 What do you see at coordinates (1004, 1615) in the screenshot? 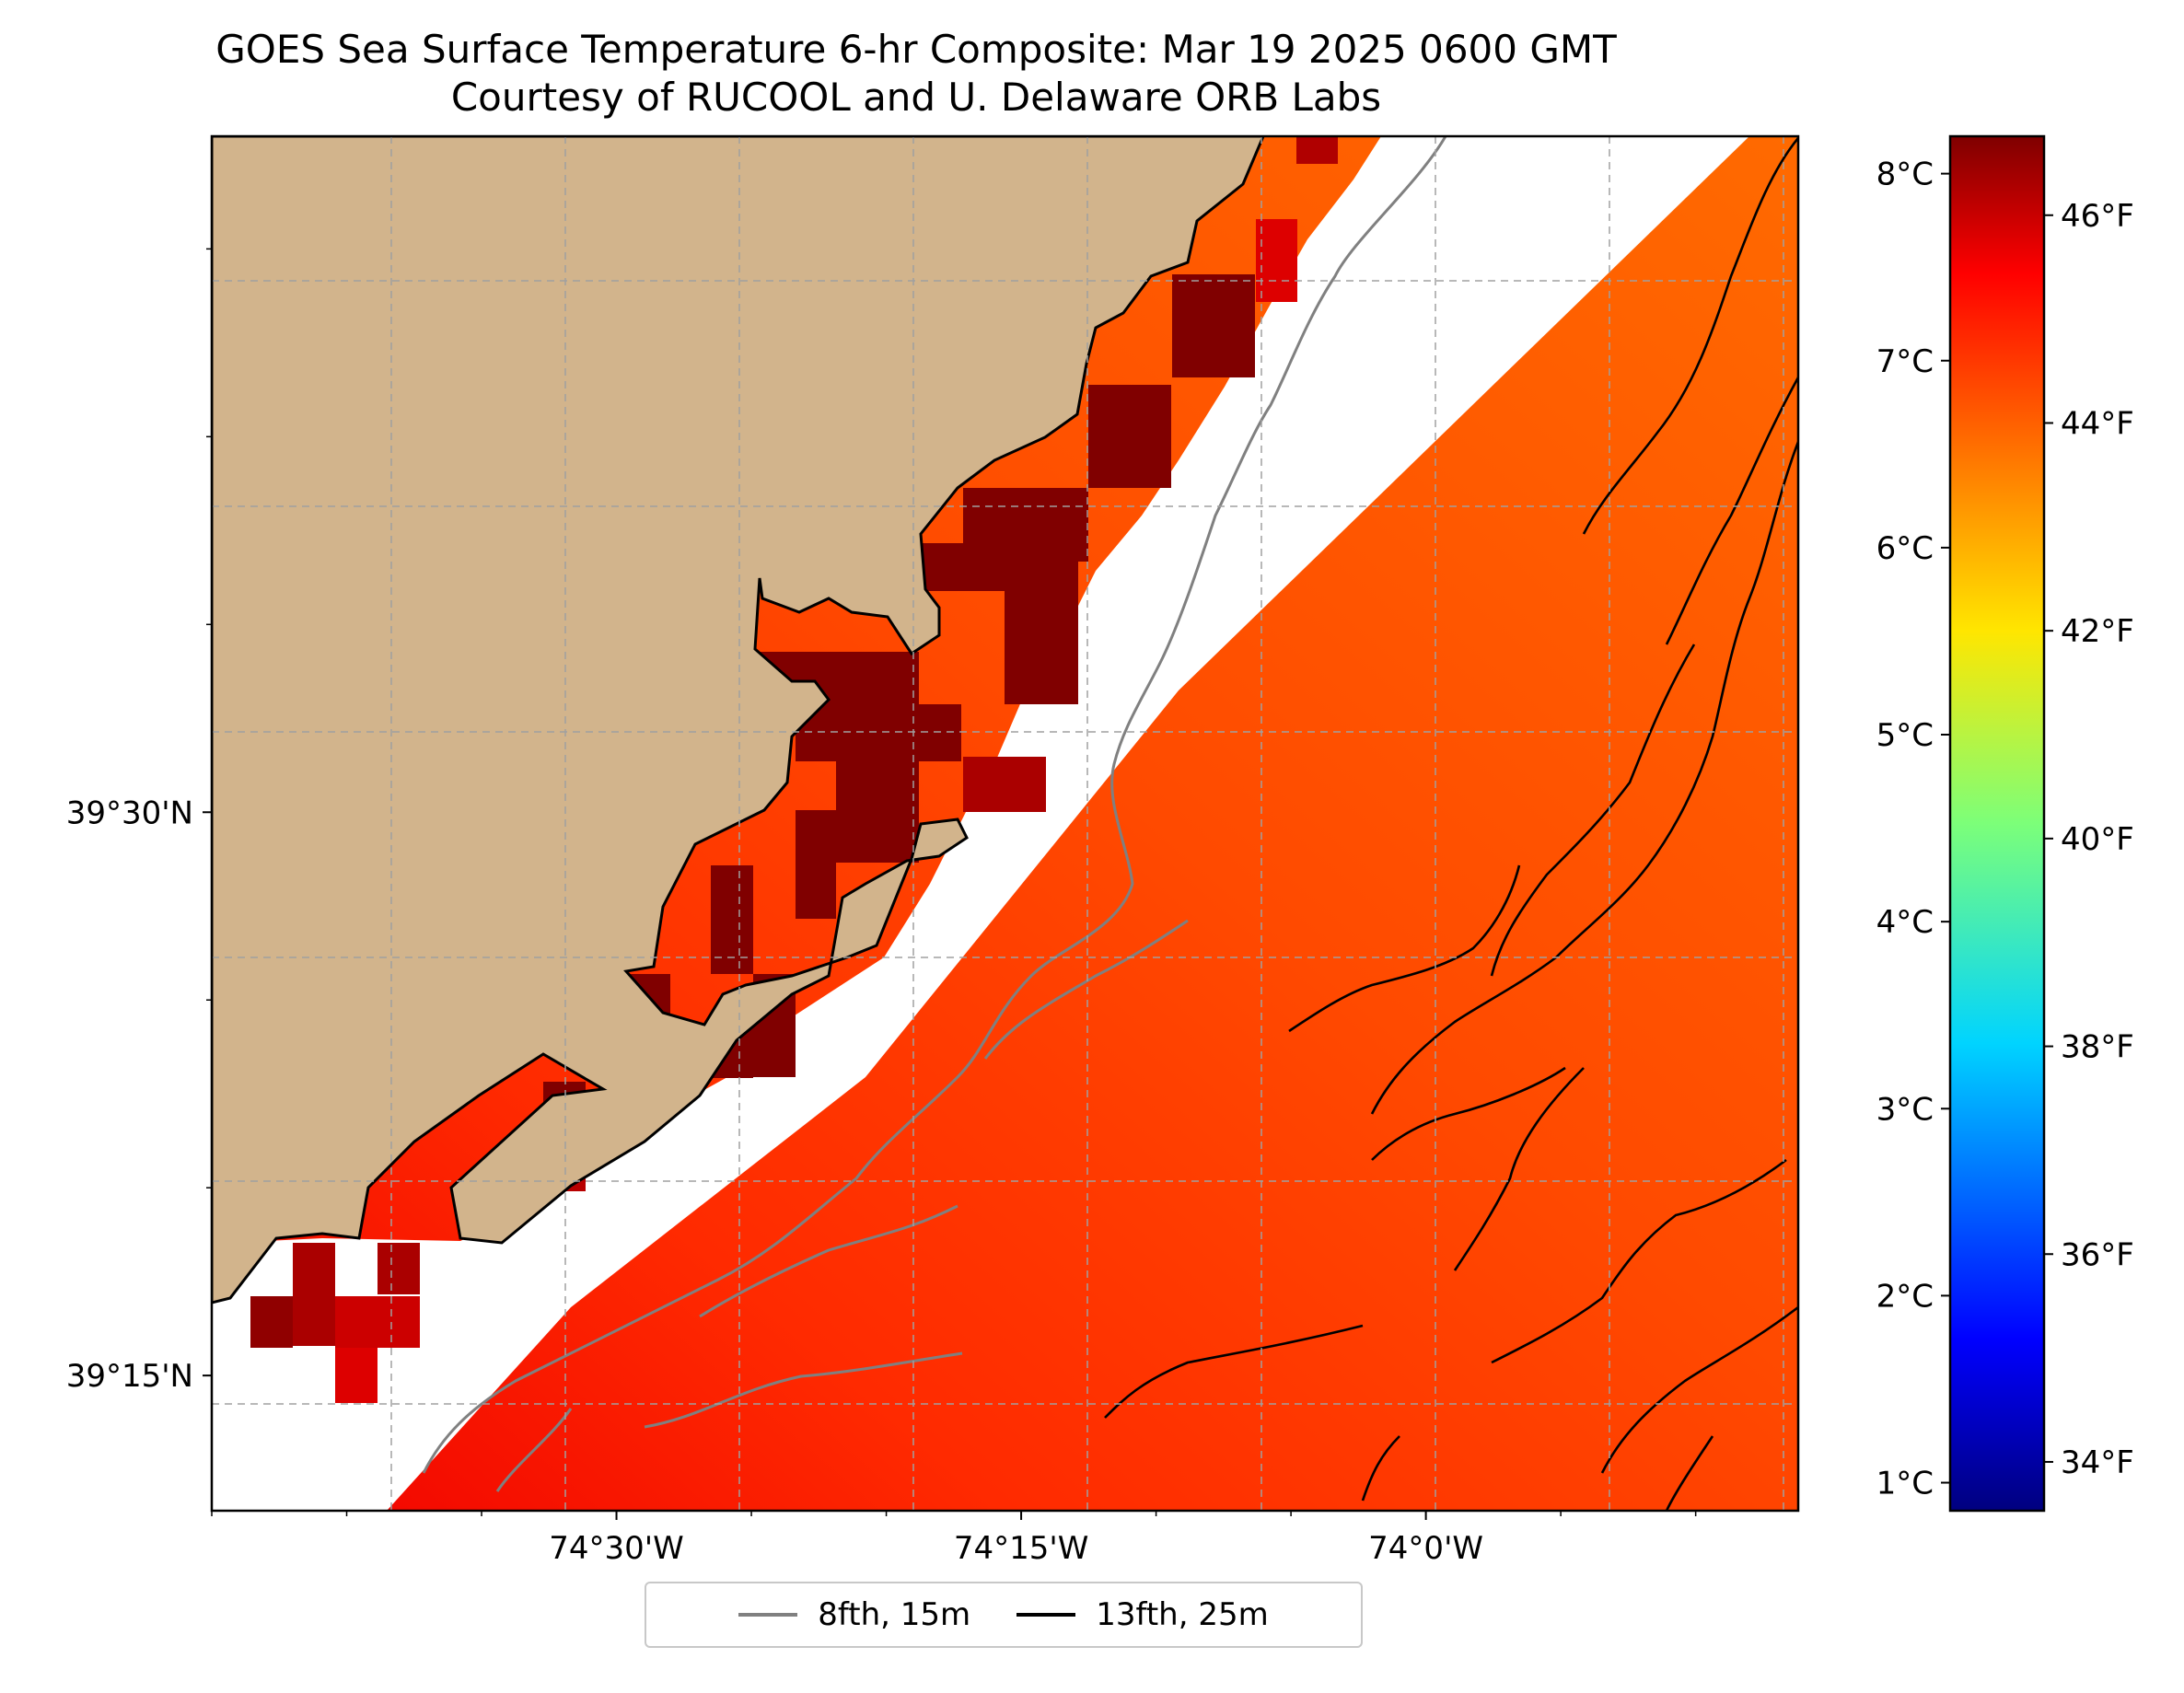
I see `legend: 8fth, 15m 13fth, 25m` at bounding box center [1004, 1615].